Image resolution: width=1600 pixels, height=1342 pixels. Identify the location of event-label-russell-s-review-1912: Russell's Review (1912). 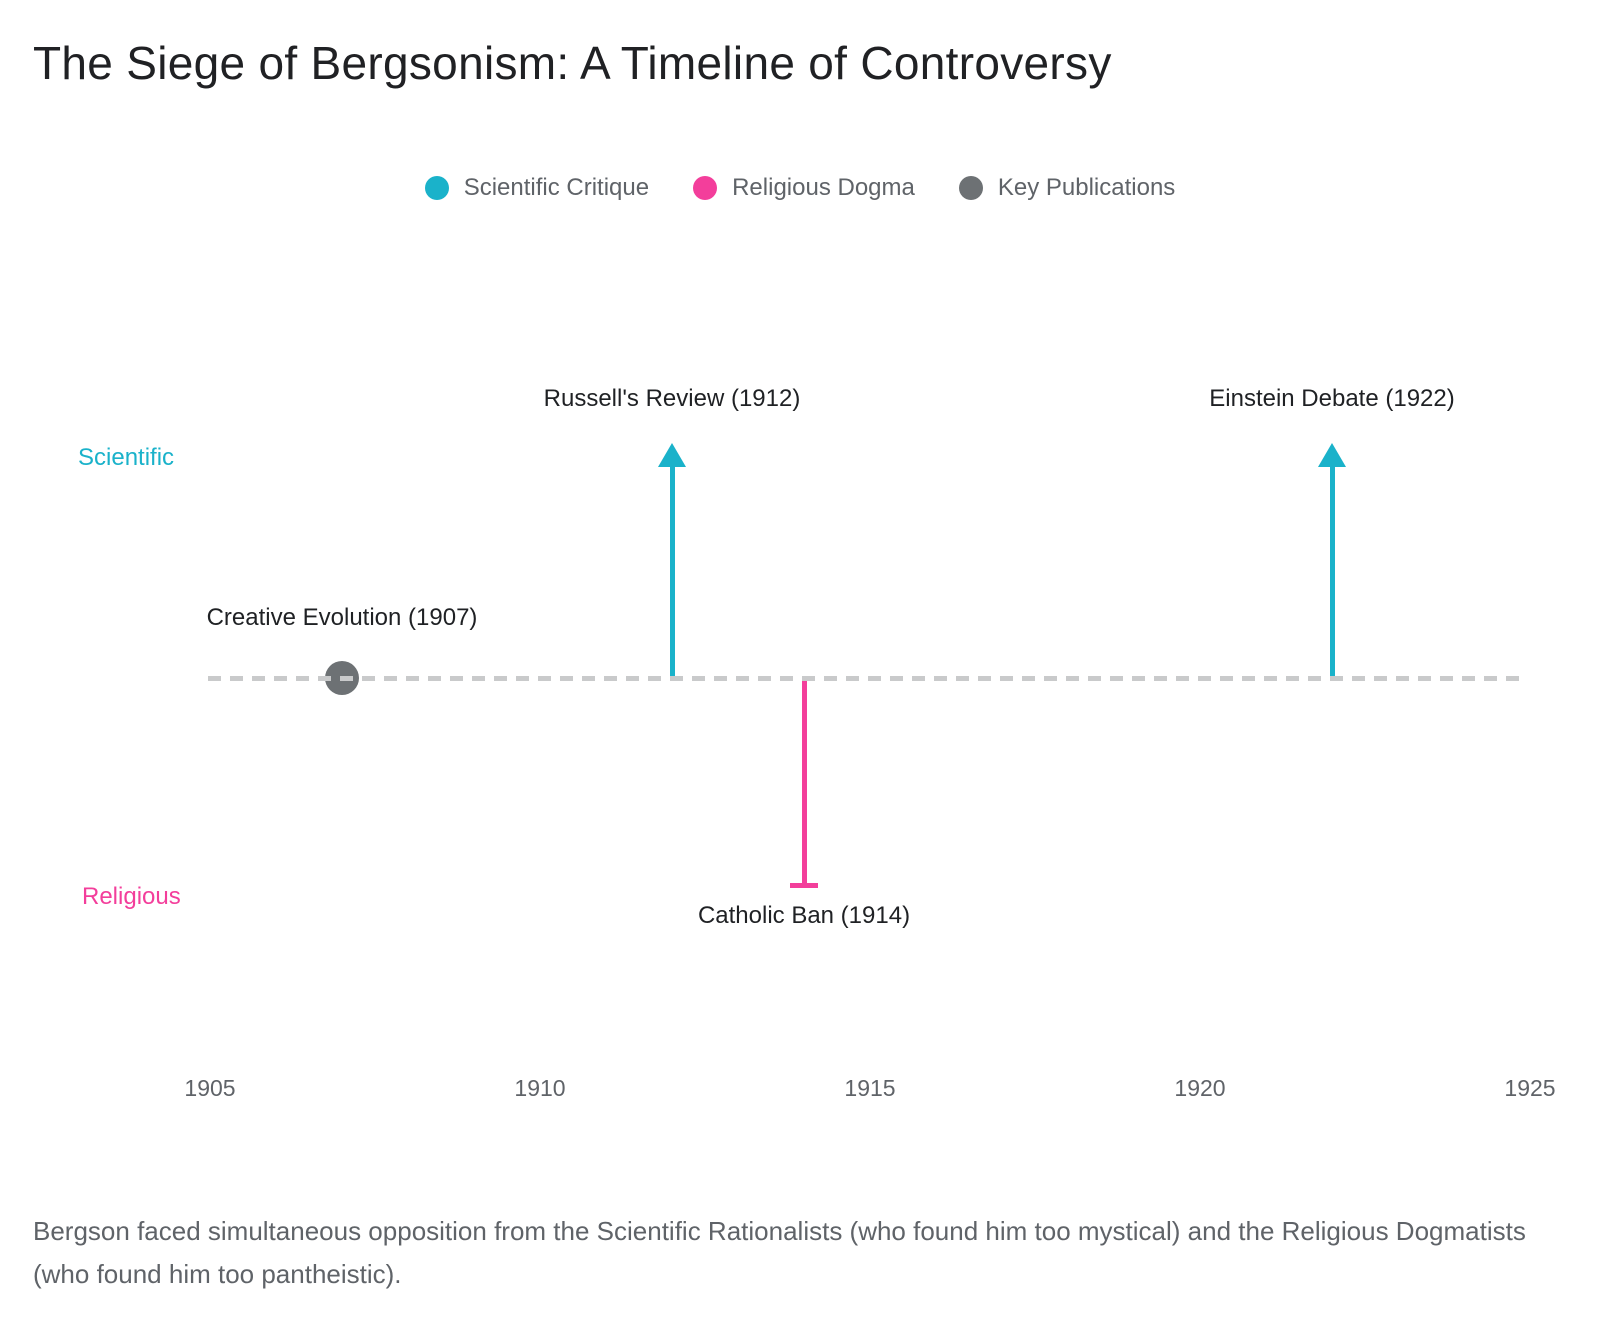
(672, 398).